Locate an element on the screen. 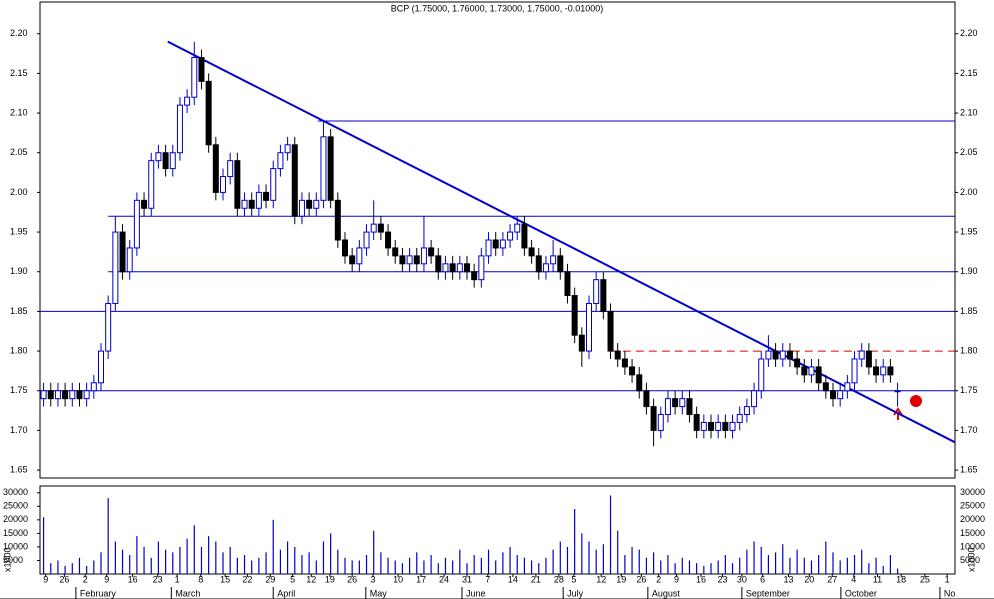 The width and height of the screenshot is (994, 599). x-tick-label: 15 is located at coordinates (225, 579).